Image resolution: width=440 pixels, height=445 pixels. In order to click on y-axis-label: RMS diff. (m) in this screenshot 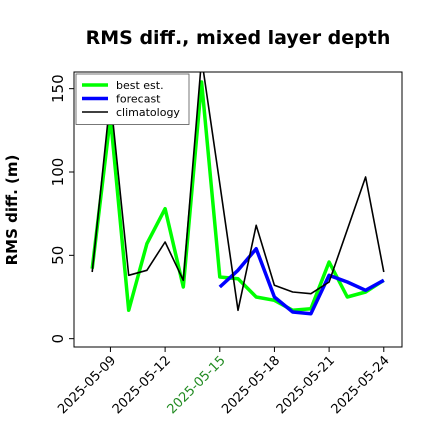, I will do `click(12, 210)`.